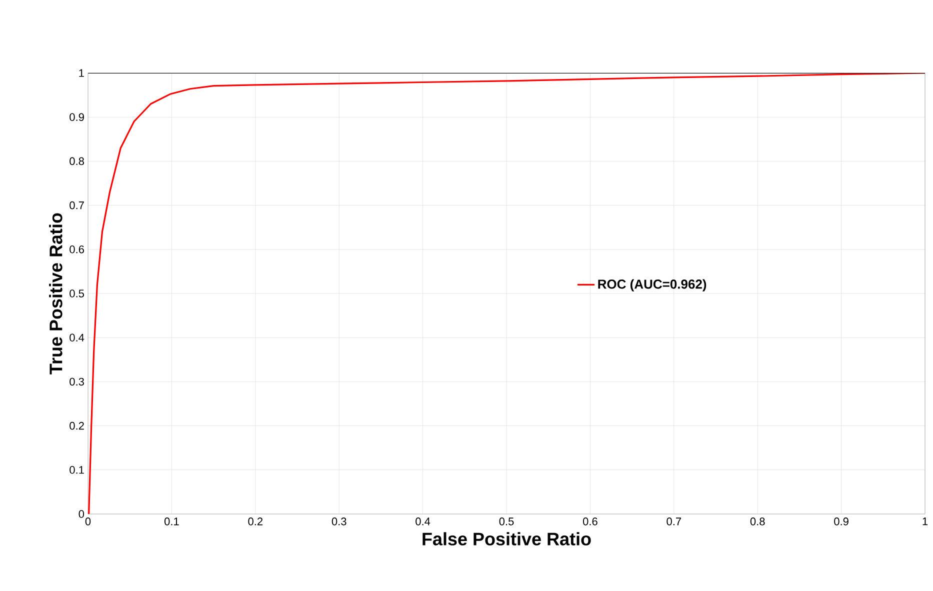 The height and width of the screenshot is (591, 933). I want to click on x-tick-label: 0.9, so click(841, 522).